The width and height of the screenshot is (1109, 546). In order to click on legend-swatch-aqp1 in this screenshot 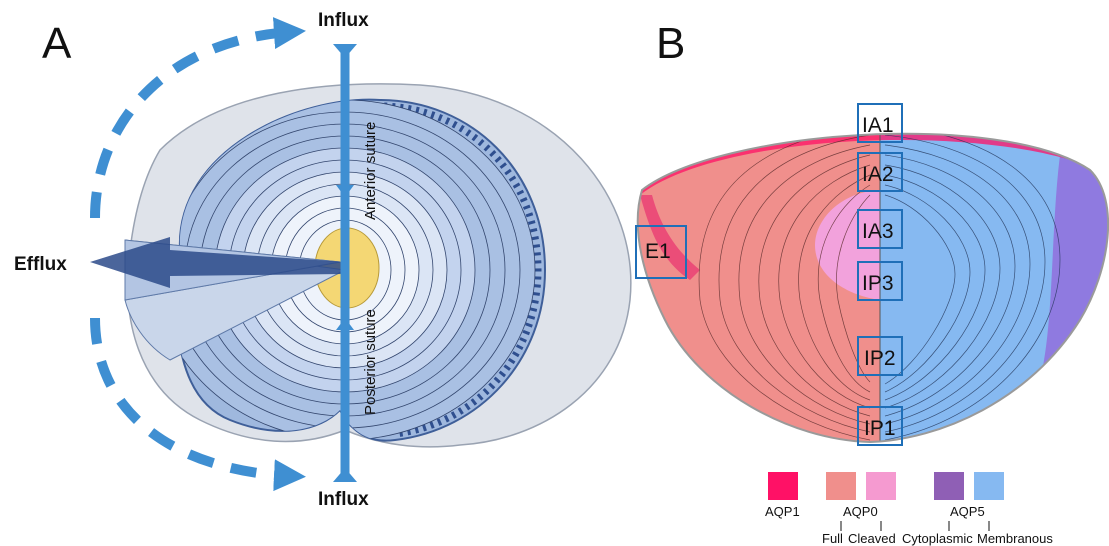, I will do `click(783, 486)`.